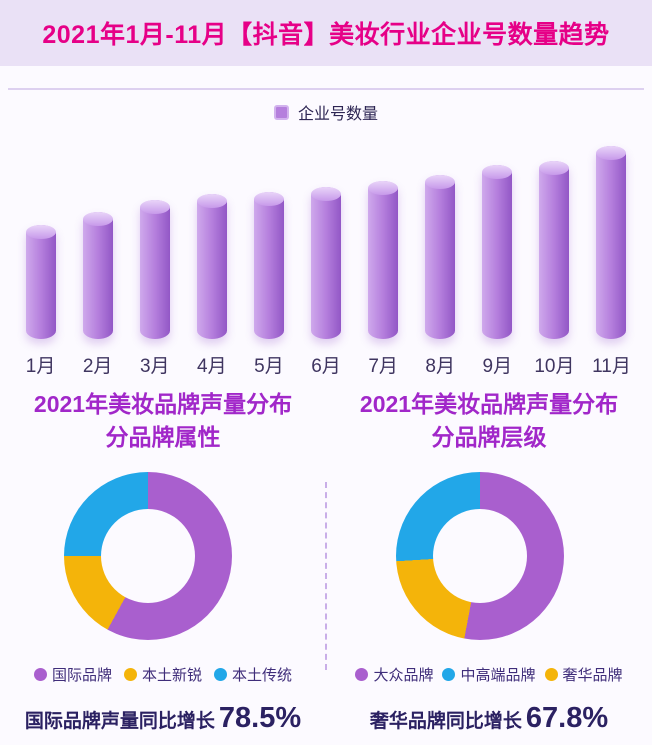 The height and width of the screenshot is (745, 652). What do you see at coordinates (119, 721) in the screenshot?
I see `left-growth-text: 国际品牌声量同比增长` at bounding box center [119, 721].